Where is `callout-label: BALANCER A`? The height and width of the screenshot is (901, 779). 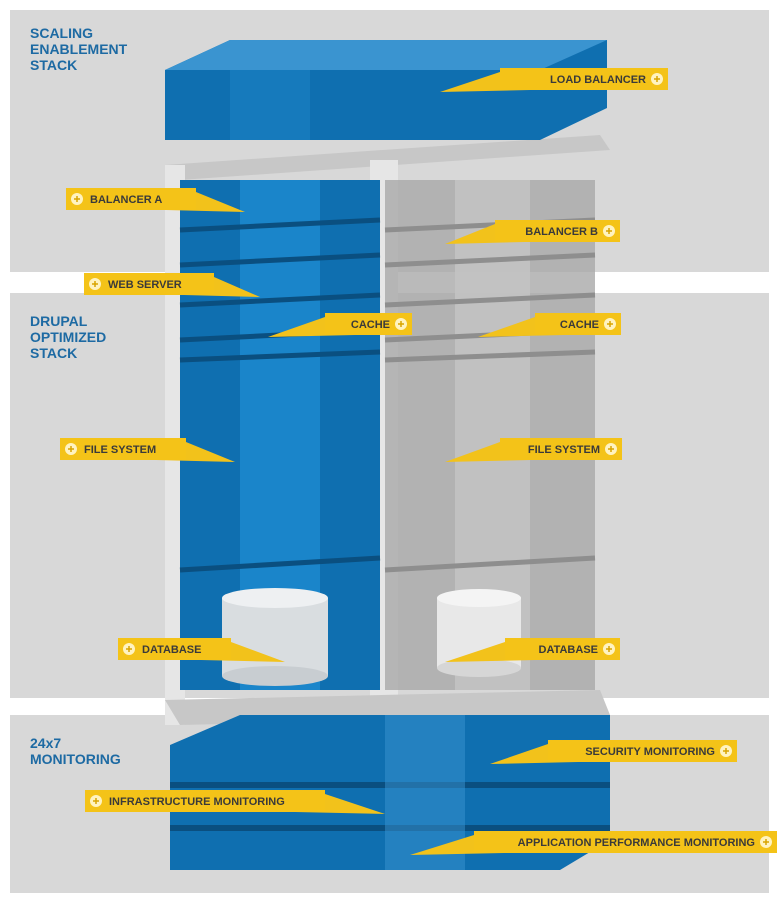
callout-label: BALANCER A is located at coordinates (126, 200).